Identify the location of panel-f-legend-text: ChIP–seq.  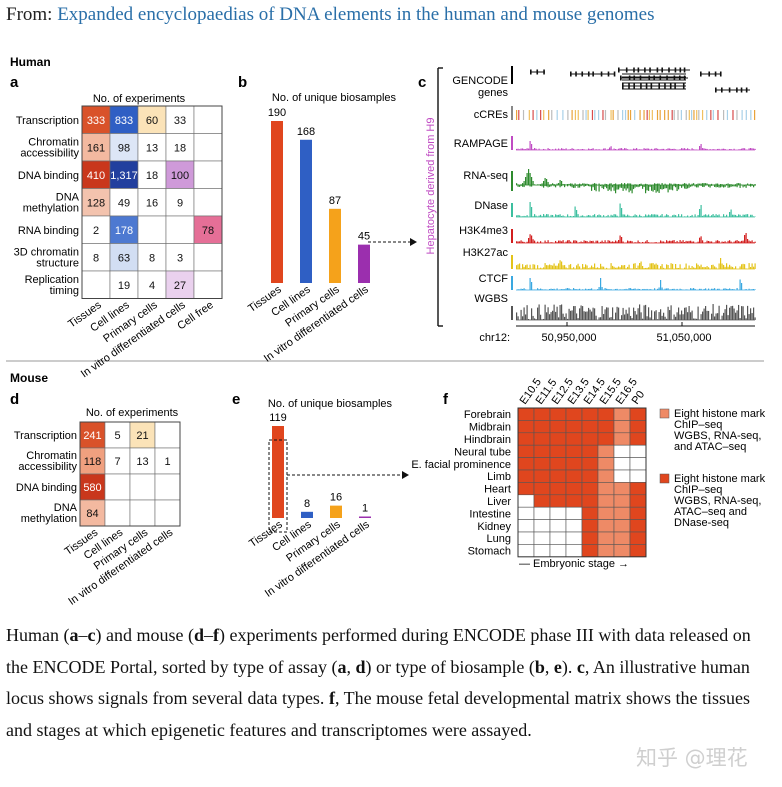
(698, 425).